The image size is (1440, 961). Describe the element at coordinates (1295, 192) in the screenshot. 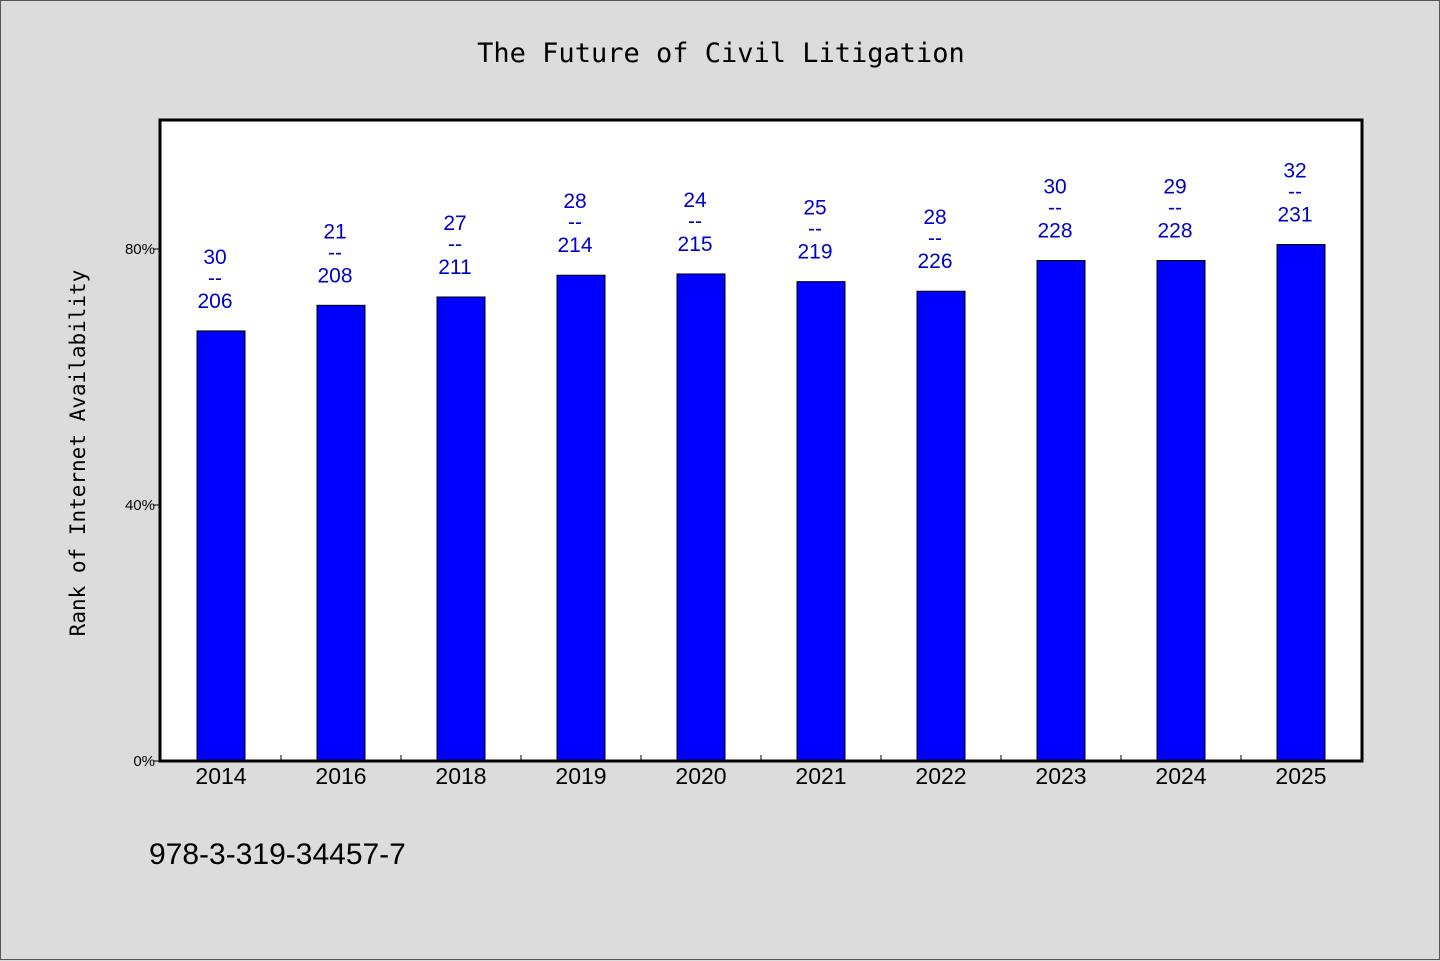

I see `data-label-mid-2025: --` at that location.